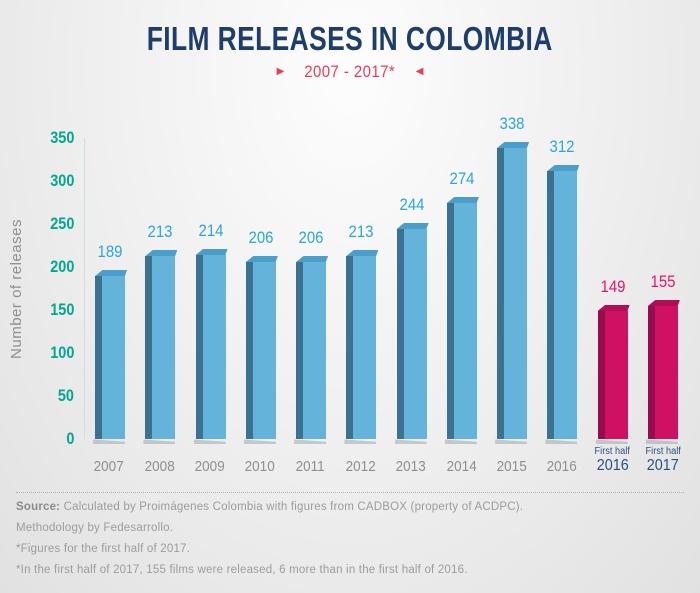 The image size is (700, 593). Describe the element at coordinates (61, 180) in the screenshot. I see `y-tick-300: 300` at that location.